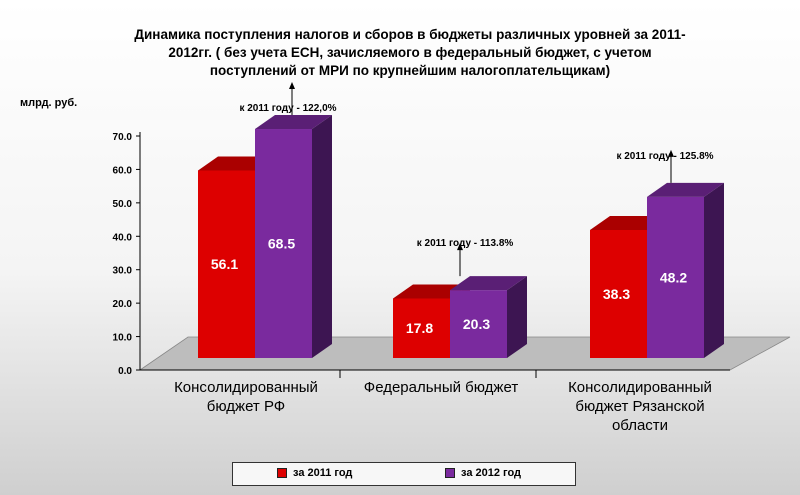  I want to click on y-tick-label: 10.0, so click(123, 338).